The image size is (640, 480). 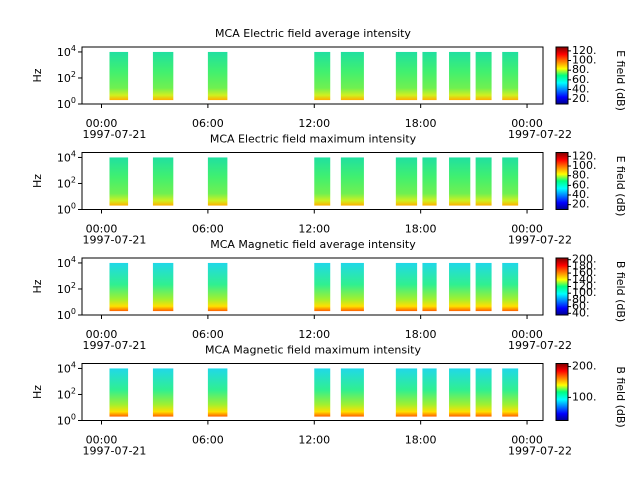 What do you see at coordinates (313, 139) in the screenshot?
I see `panel-title: MCA Electric field maximum intensity` at bounding box center [313, 139].